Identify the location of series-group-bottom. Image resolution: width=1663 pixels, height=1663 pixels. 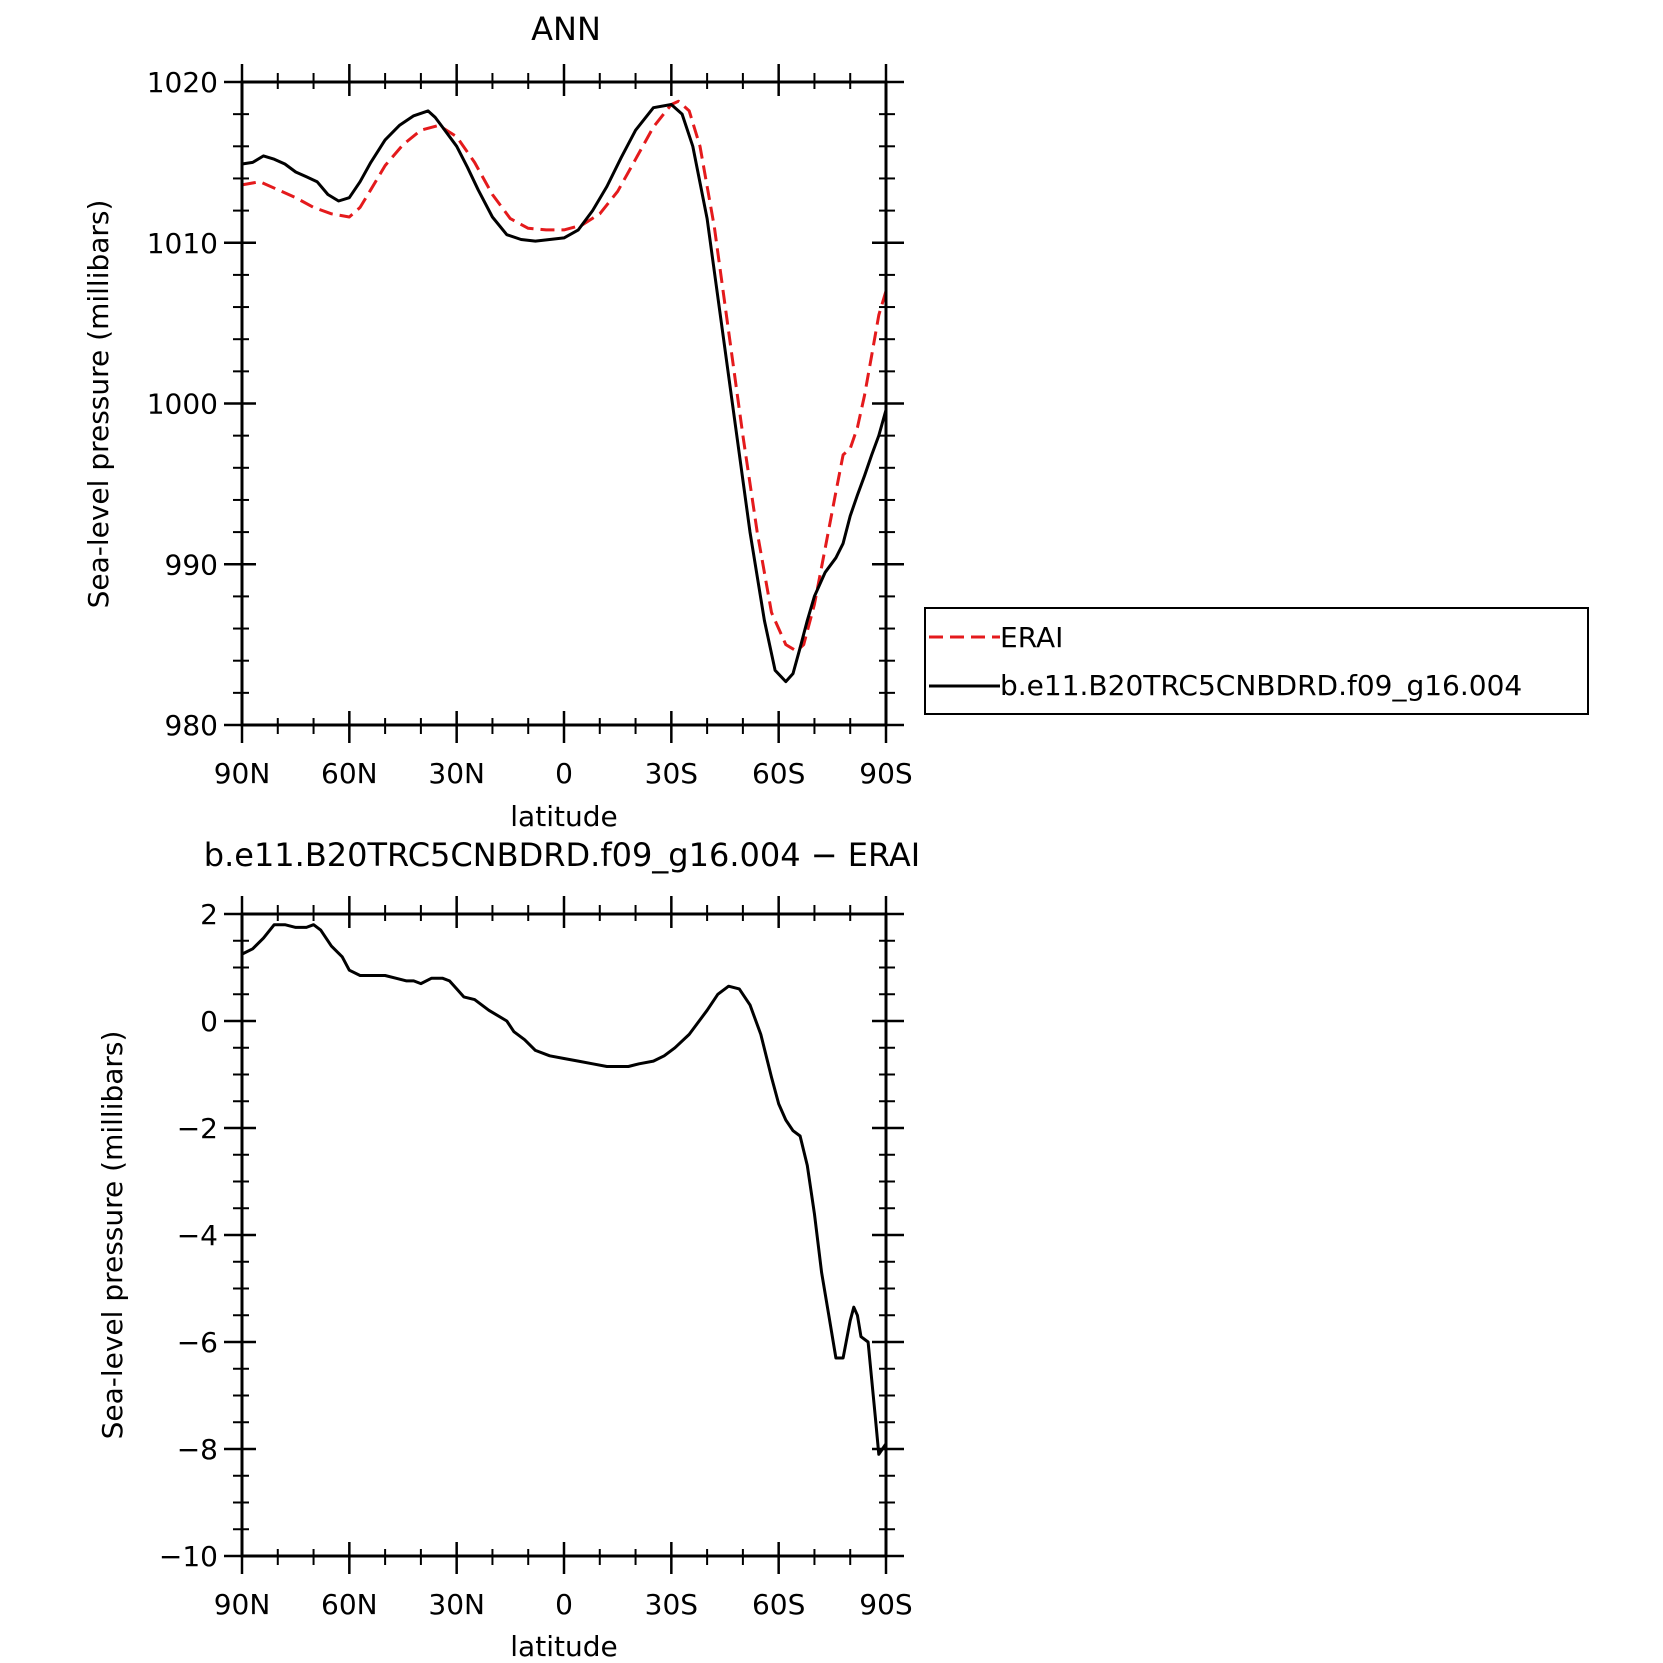
(564, 1189).